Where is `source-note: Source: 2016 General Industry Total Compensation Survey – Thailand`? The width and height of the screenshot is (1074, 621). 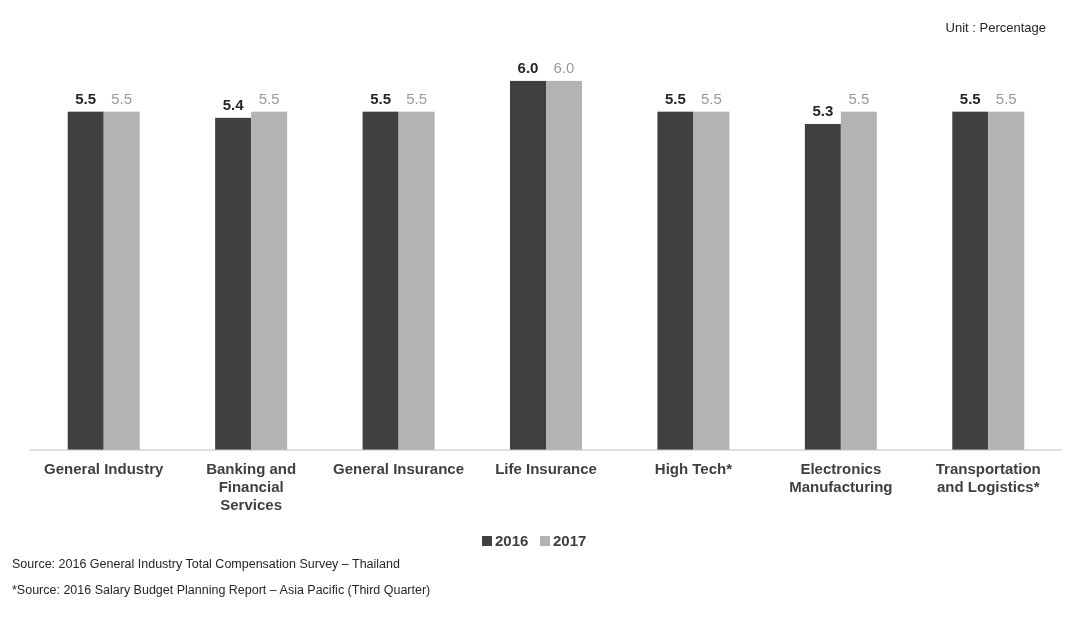
source-note: Source: 2016 General Industry Total Compensation Survey – Thailand is located at coordinates (206, 564).